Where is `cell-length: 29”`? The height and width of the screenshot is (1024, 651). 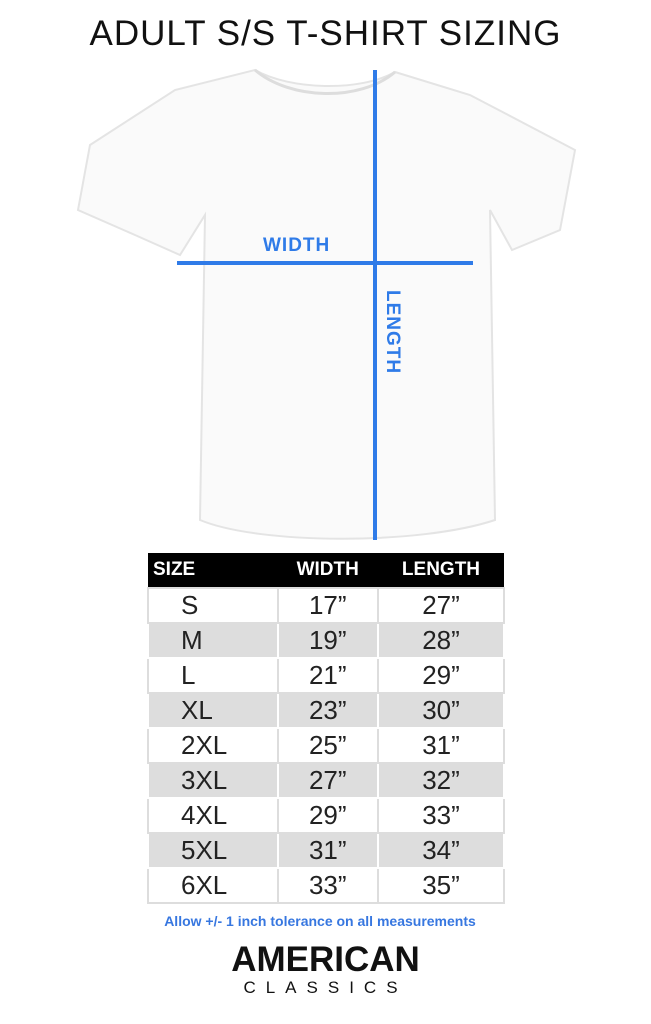
cell-length: 29” is located at coordinates (441, 675).